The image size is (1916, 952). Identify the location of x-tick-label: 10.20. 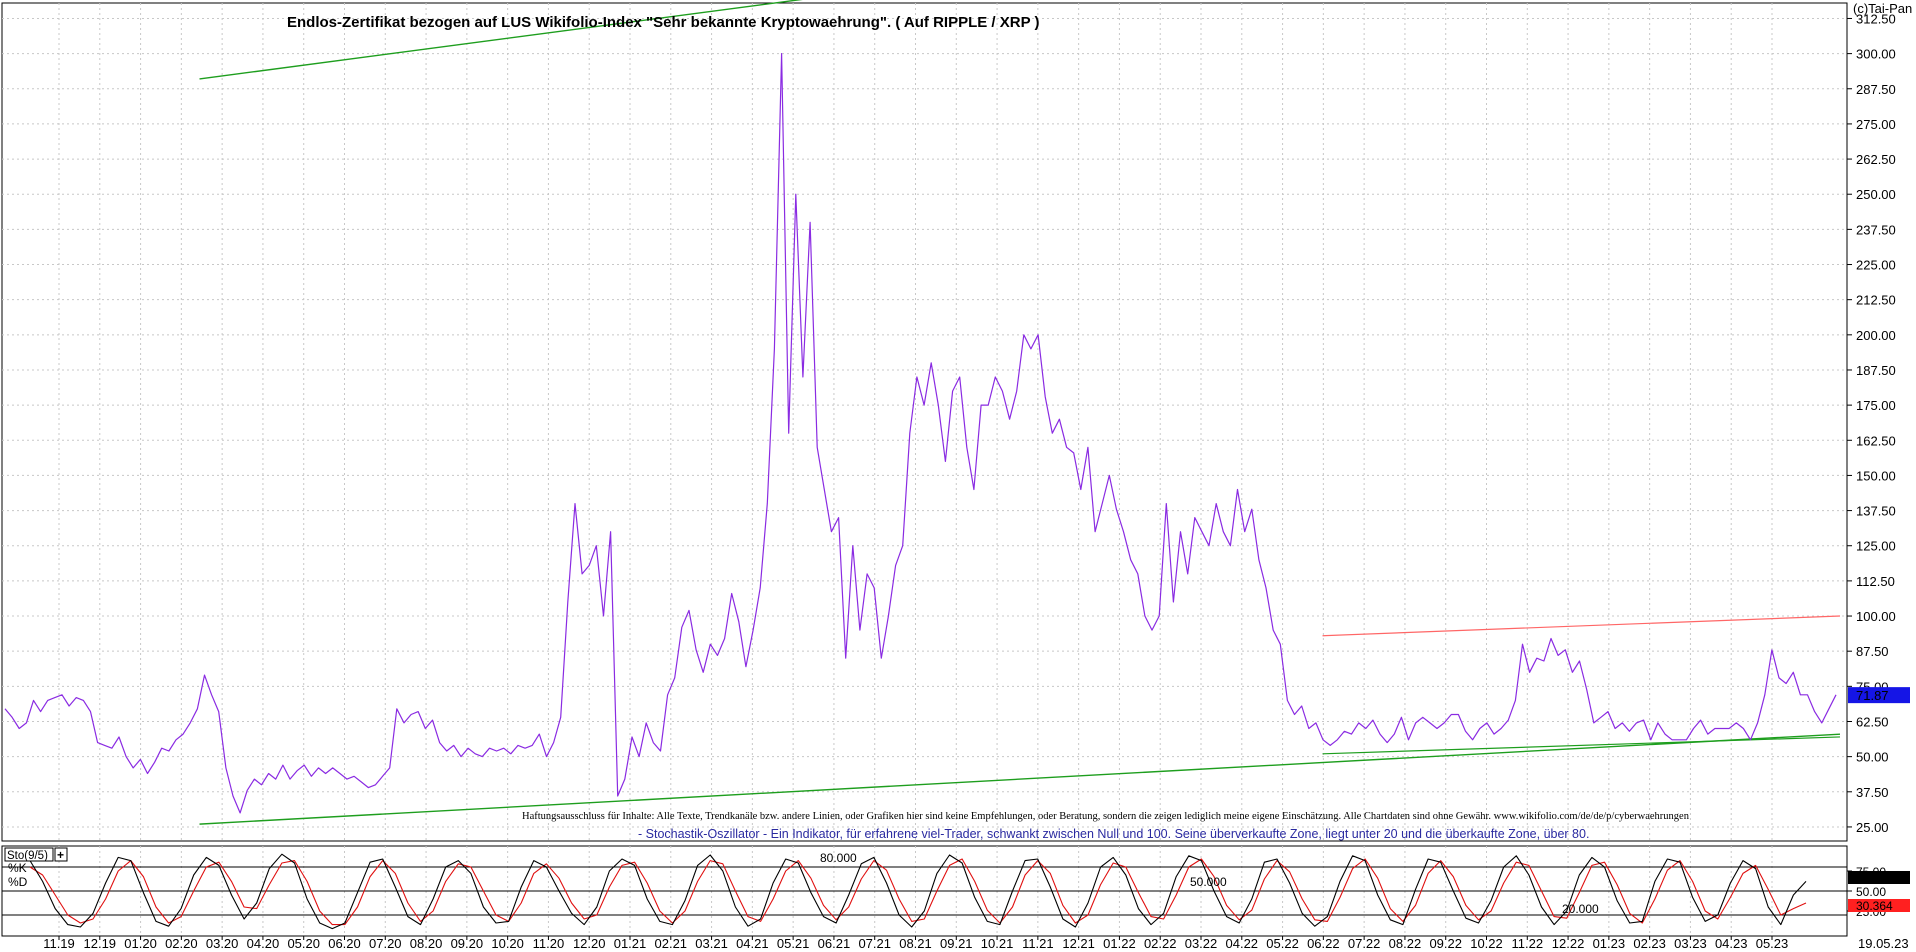
(507, 943).